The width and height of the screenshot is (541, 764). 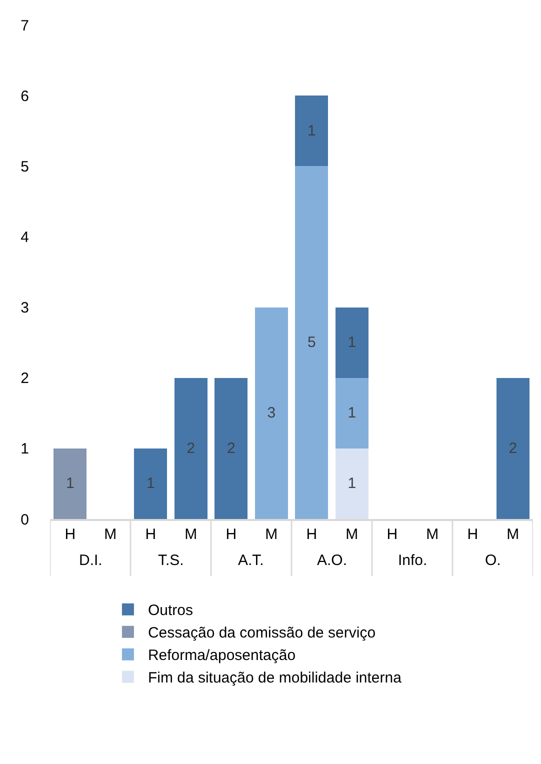 I want to click on text: D.I., so click(x=90, y=560).